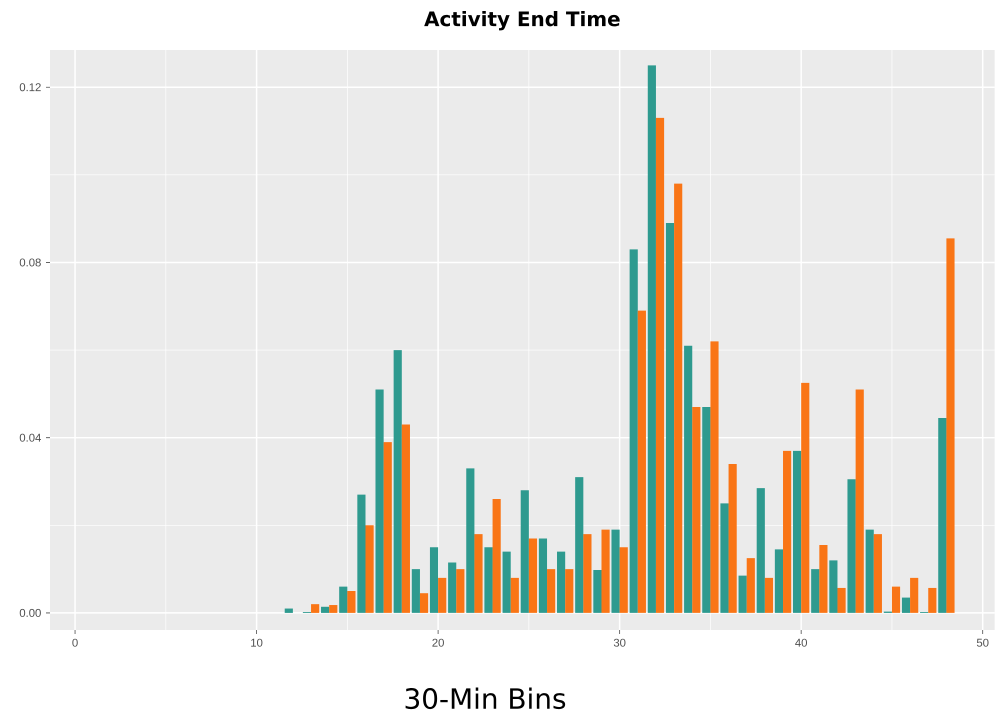 The width and height of the screenshot is (1000, 721). What do you see at coordinates (982, 642) in the screenshot?
I see `x-tick-label: 50` at bounding box center [982, 642].